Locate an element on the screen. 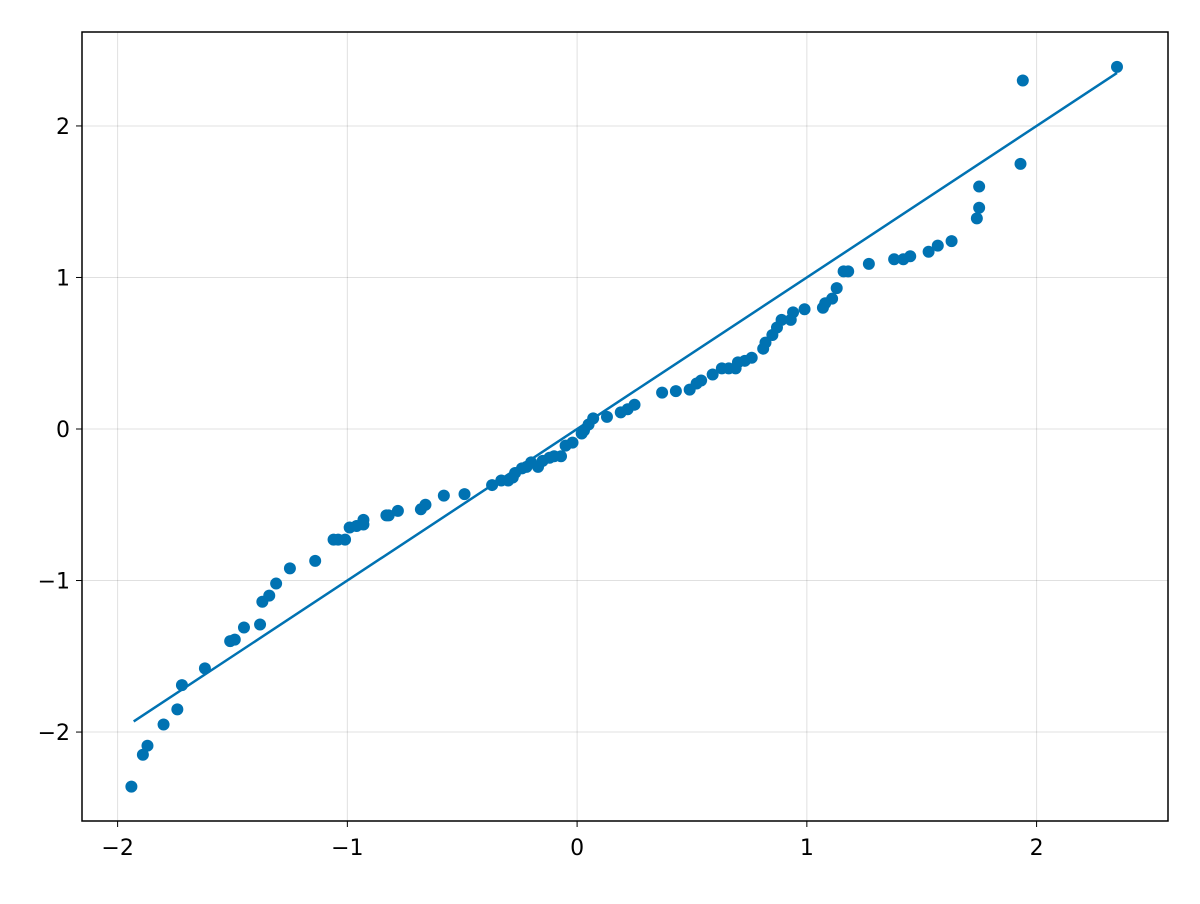 Image resolution: width=1200 pixels, height=904 pixels. y-tick-label: 2 is located at coordinates (63, 127).